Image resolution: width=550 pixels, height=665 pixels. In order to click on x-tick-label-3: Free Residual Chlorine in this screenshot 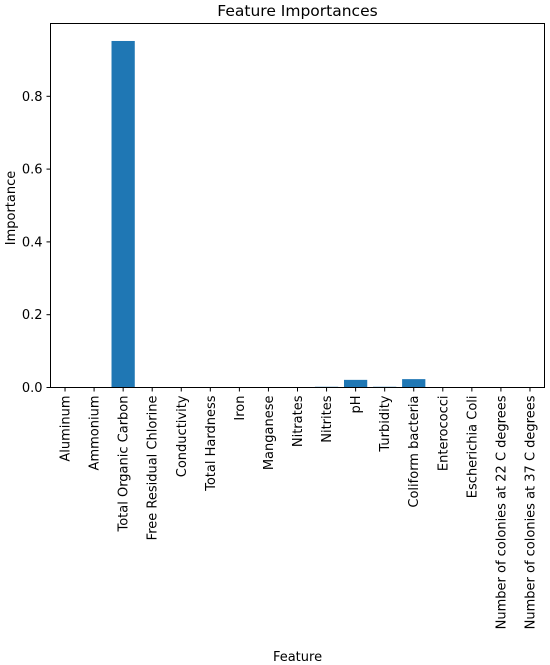, I will do `click(153, 467)`.